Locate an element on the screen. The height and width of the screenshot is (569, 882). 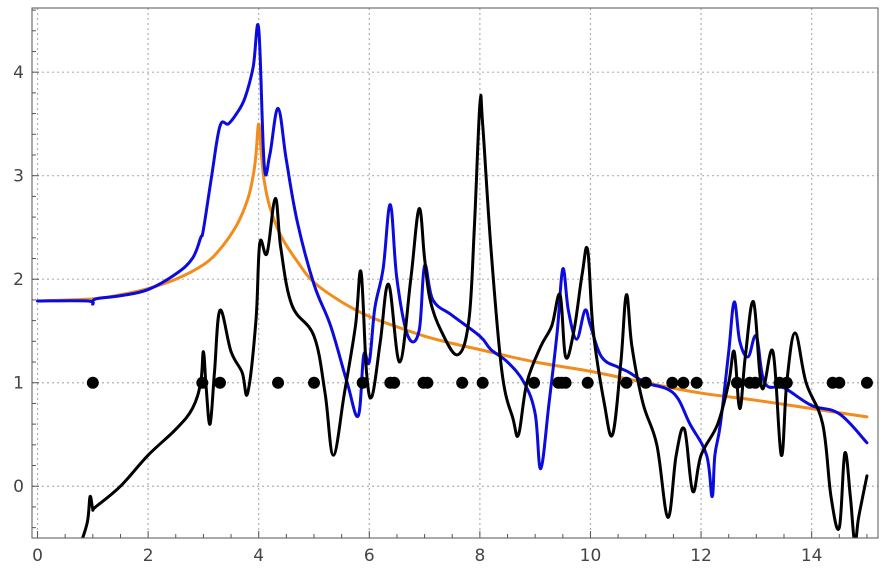
y-tick-label: 0 is located at coordinates (18, 487).